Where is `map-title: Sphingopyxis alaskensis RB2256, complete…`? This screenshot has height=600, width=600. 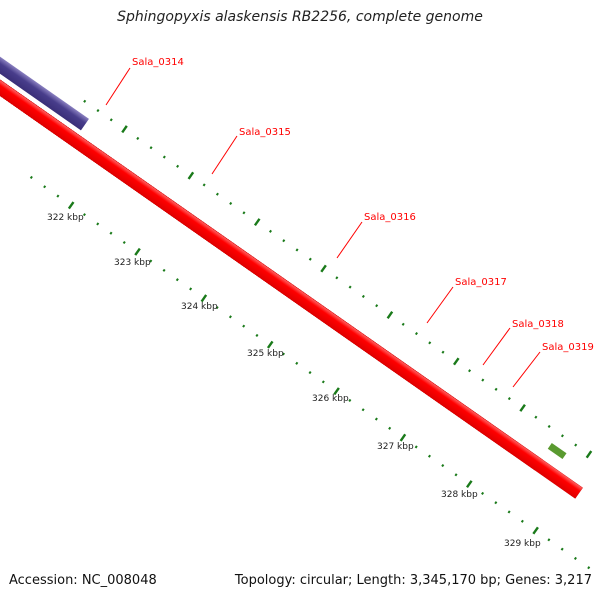 map-title: Sphingopyxis alaskensis RB2256, complete… is located at coordinates (300, 17).